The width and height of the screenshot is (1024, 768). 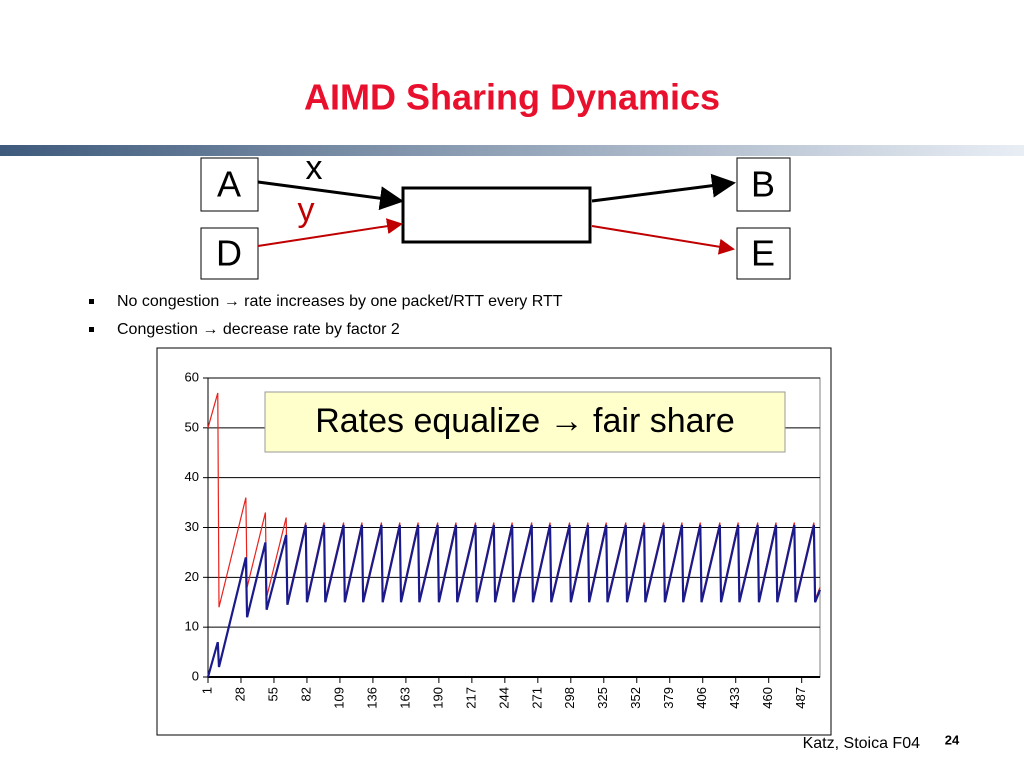 What do you see at coordinates (668, 698) in the screenshot?
I see `x-tick-label: 379` at bounding box center [668, 698].